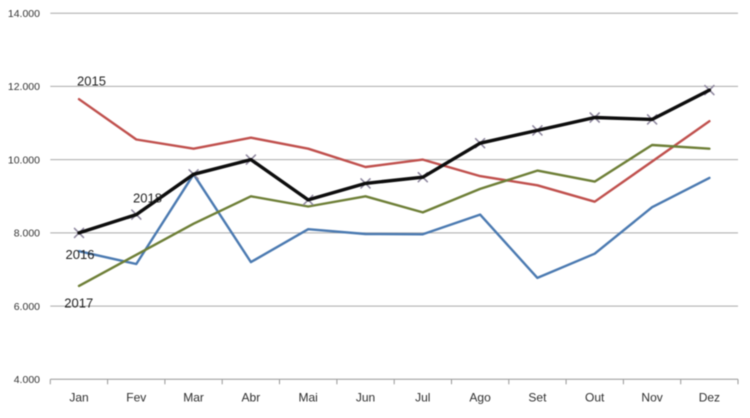 The width and height of the screenshot is (750, 418). What do you see at coordinates (147, 197) in the screenshot?
I see `svg-text: 2018` at bounding box center [147, 197].